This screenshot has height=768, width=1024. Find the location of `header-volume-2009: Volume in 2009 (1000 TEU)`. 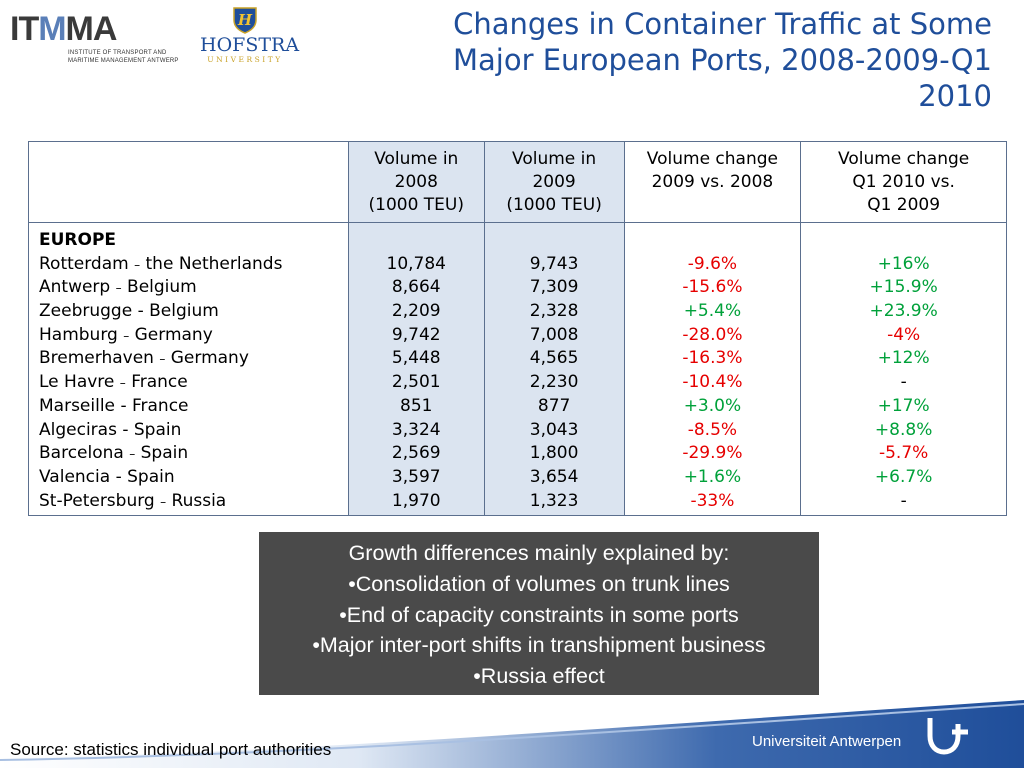

header-volume-2009: Volume in 2009 (1000 TEU) is located at coordinates (554, 182).